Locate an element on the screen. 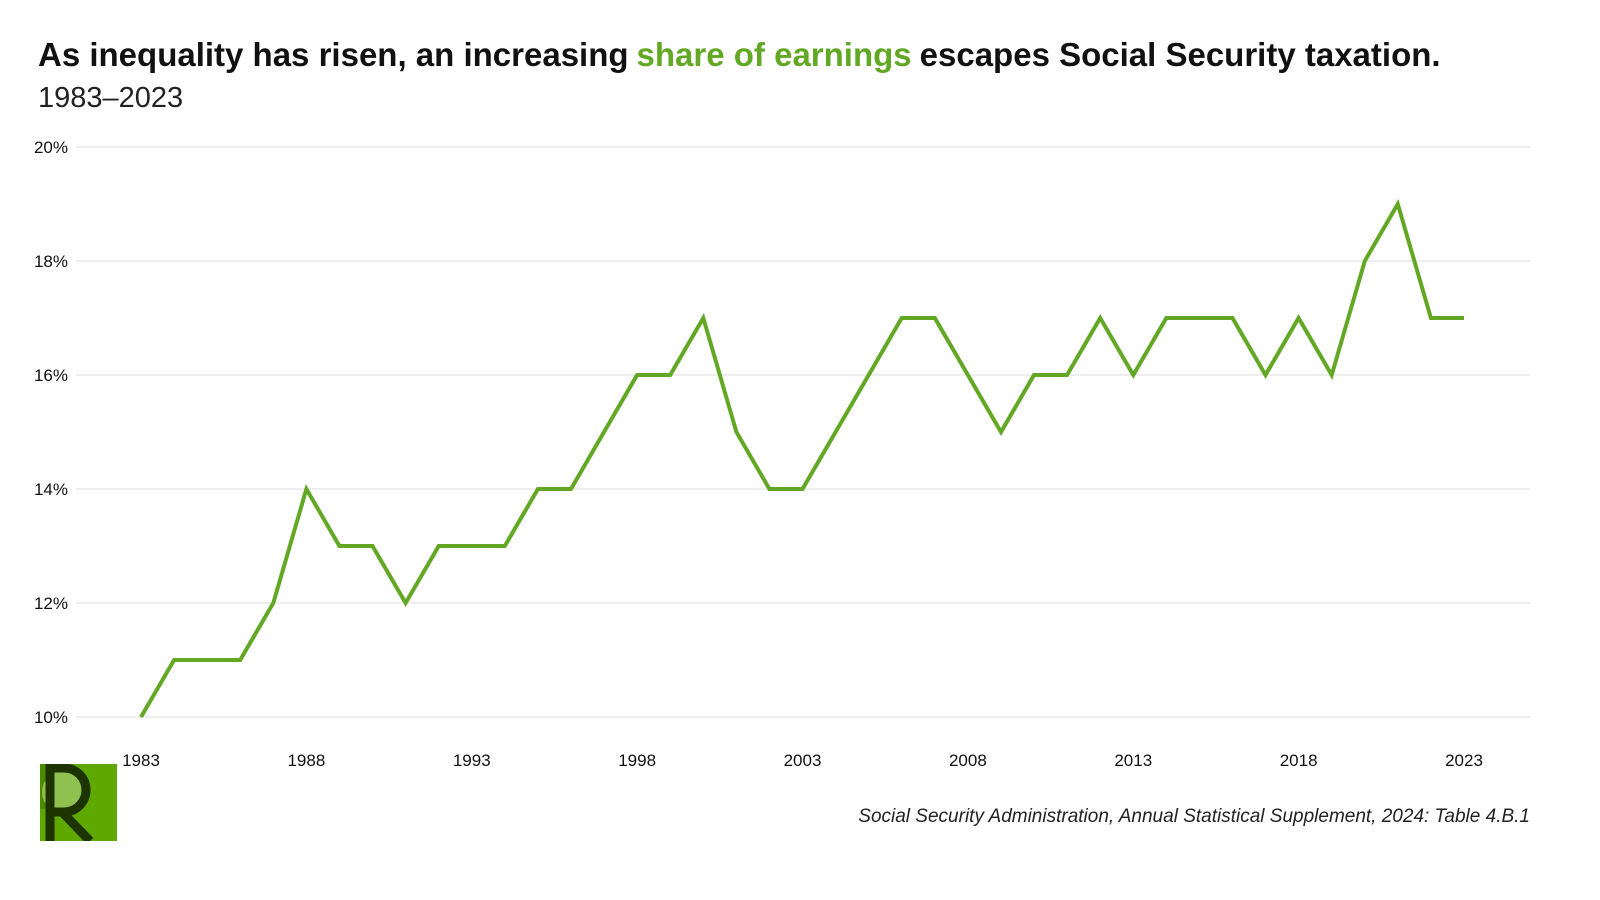  x-tick-label: 2023 is located at coordinates (1464, 760).